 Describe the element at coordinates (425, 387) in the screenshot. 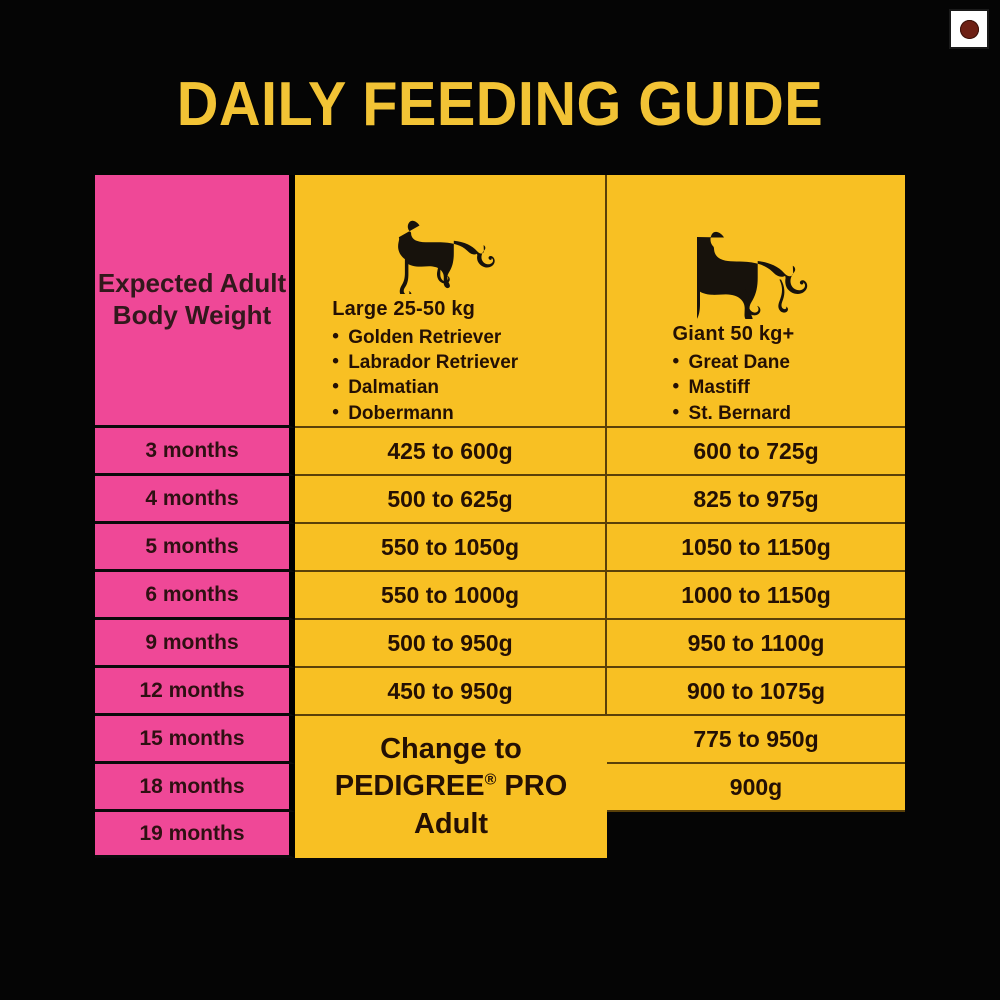

I see `list-item: Dalmatian` at that location.